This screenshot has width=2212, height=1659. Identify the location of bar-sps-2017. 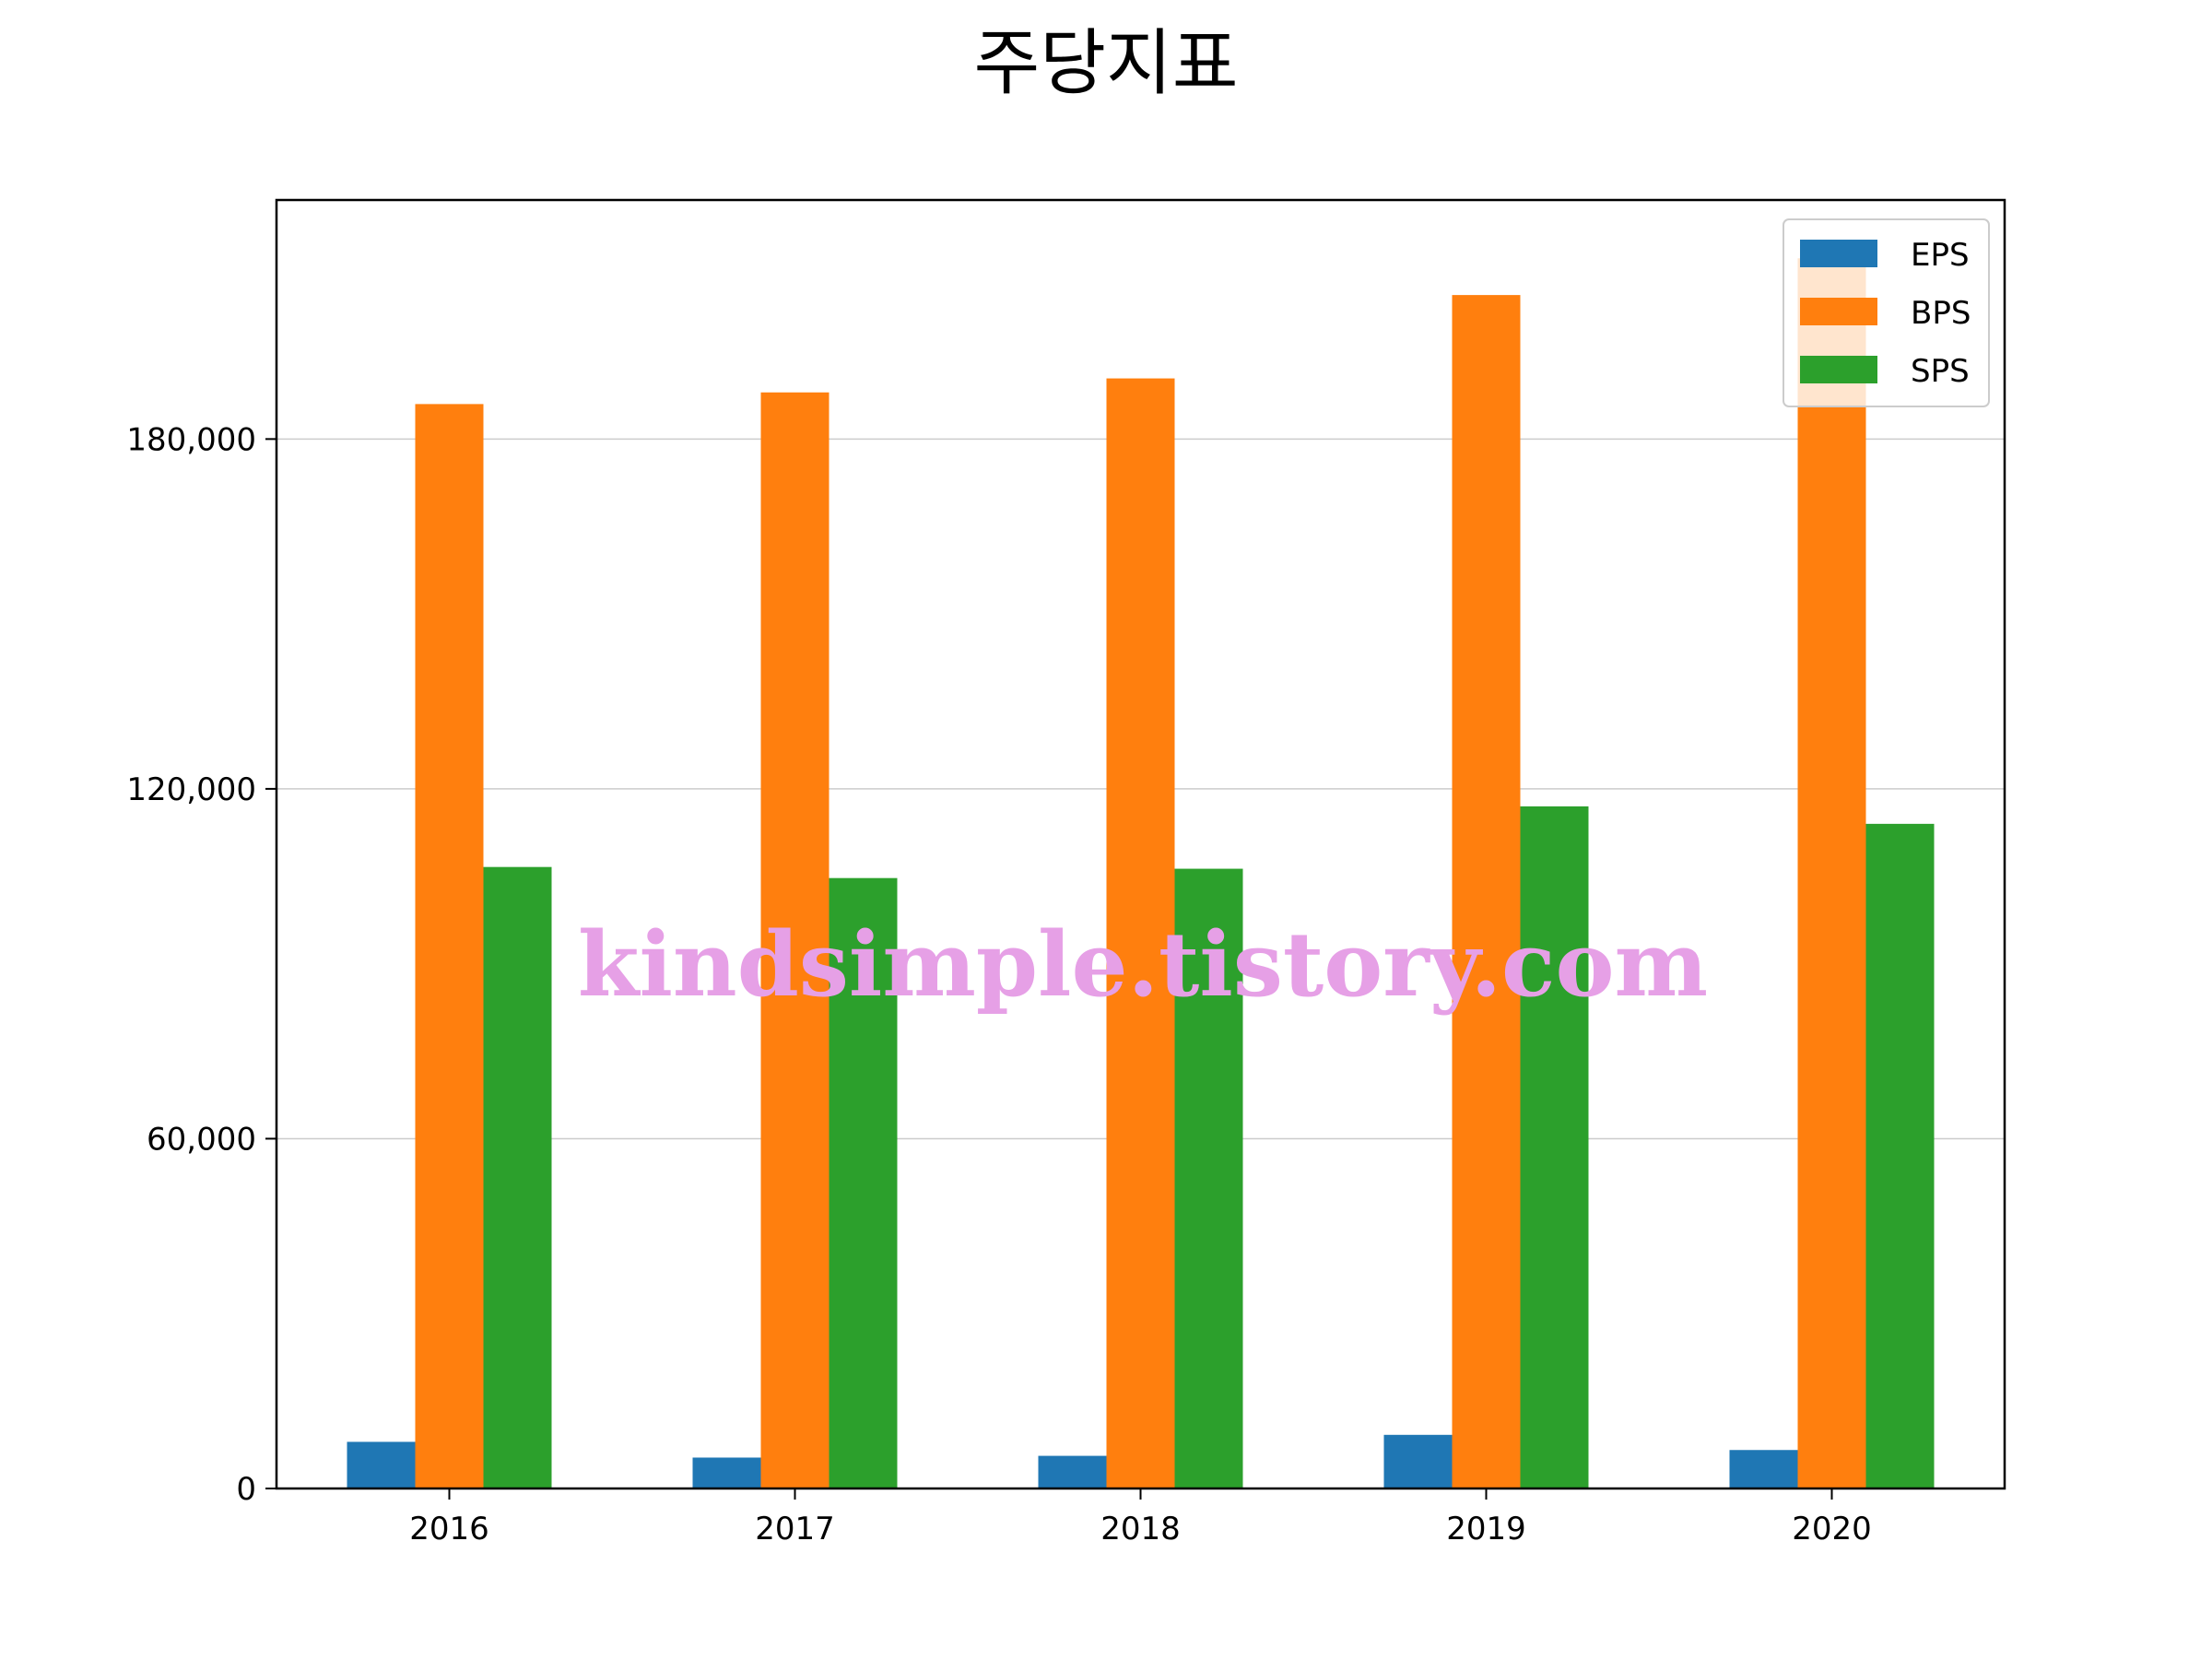
(863, 1182).